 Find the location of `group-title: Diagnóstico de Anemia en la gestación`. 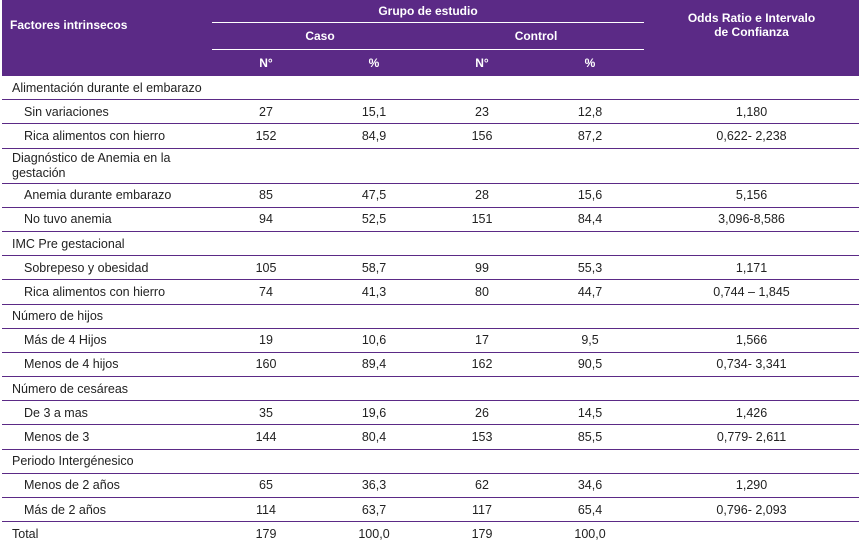

group-title: Diagnóstico de Anemia en la gestación is located at coordinates (107, 166).